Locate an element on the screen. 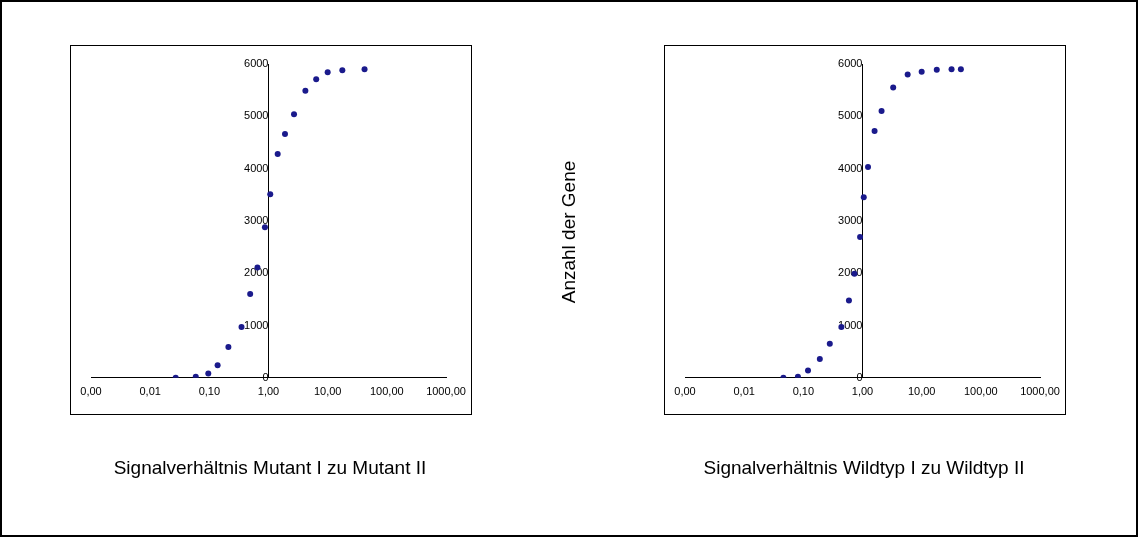  x-axis-title: Signalverhältnis Mutant I zu Mutant II is located at coordinates (270, 468).